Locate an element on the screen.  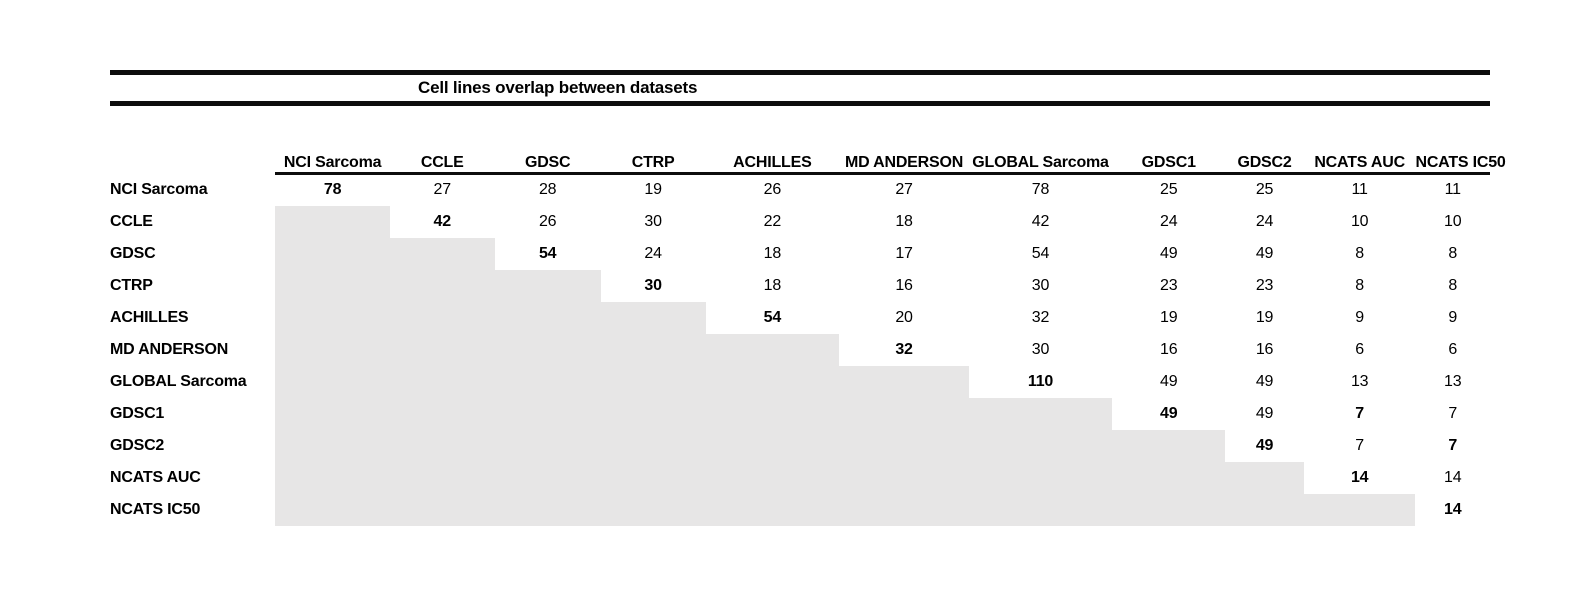
matrix-cell-gdsc-x-ccle is located at coordinates (442, 253).